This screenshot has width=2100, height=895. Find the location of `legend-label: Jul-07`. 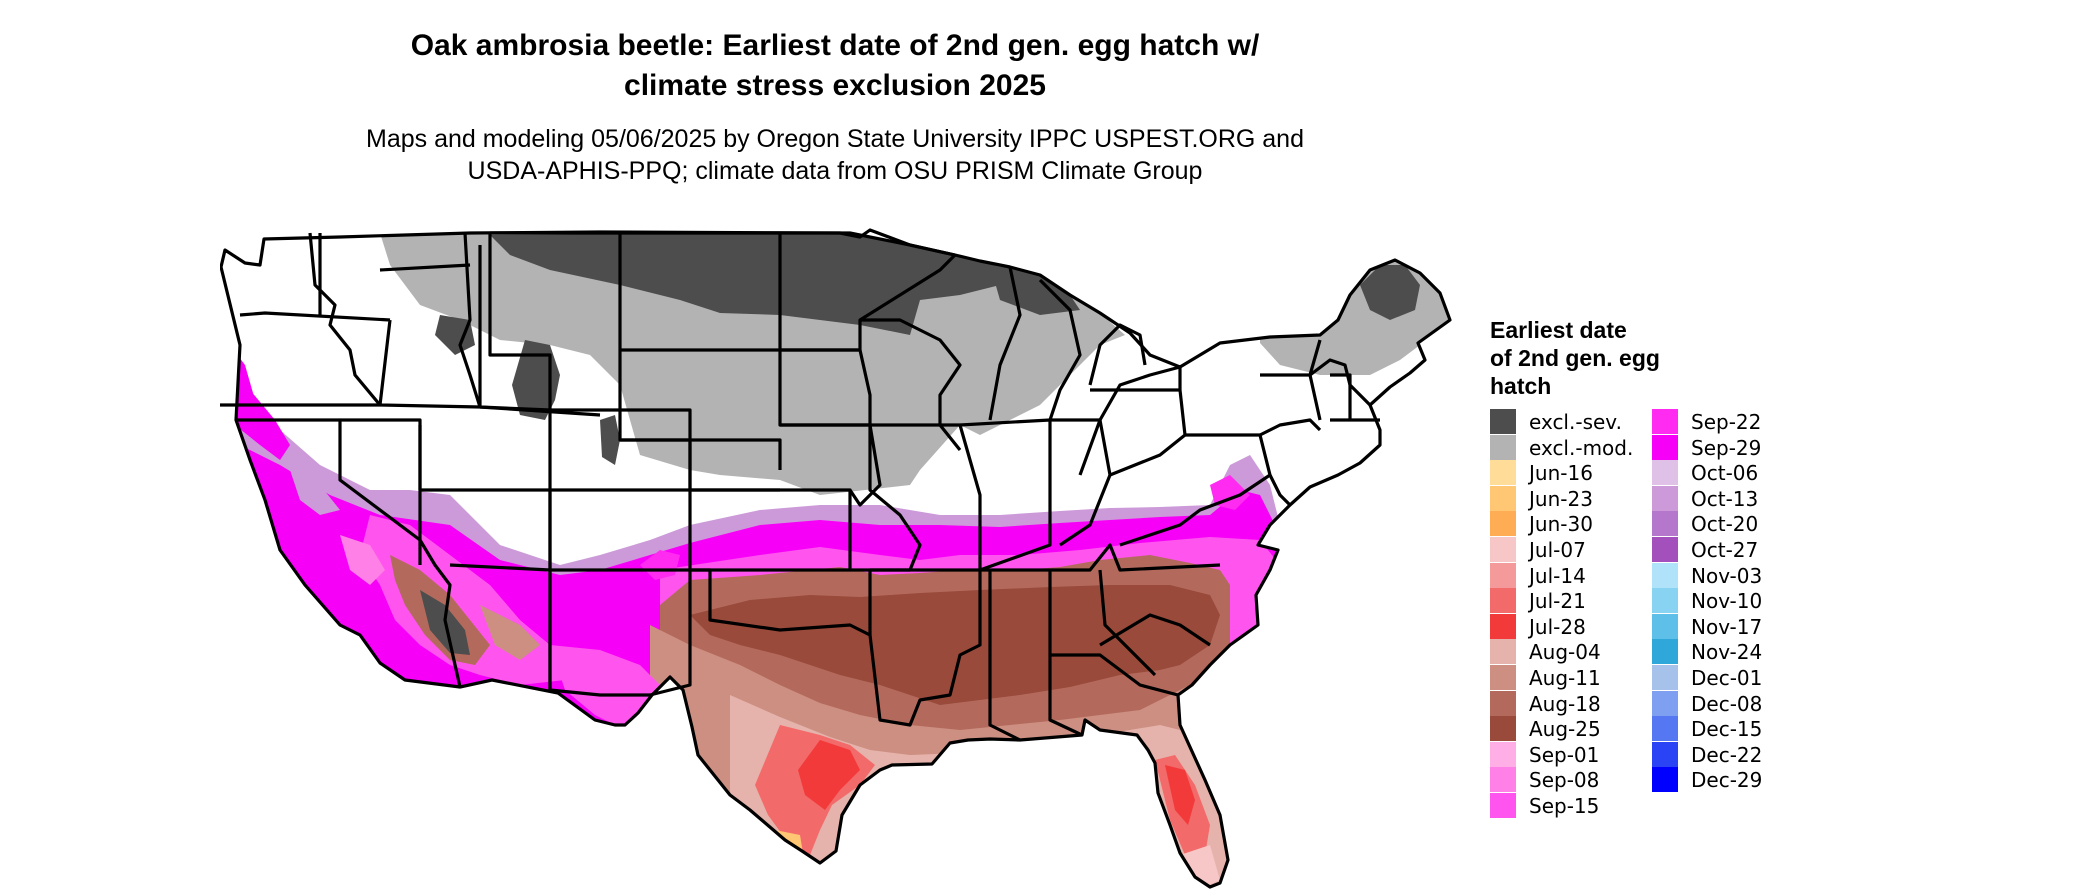

legend-label: Jul-07 is located at coordinates (1557, 550).